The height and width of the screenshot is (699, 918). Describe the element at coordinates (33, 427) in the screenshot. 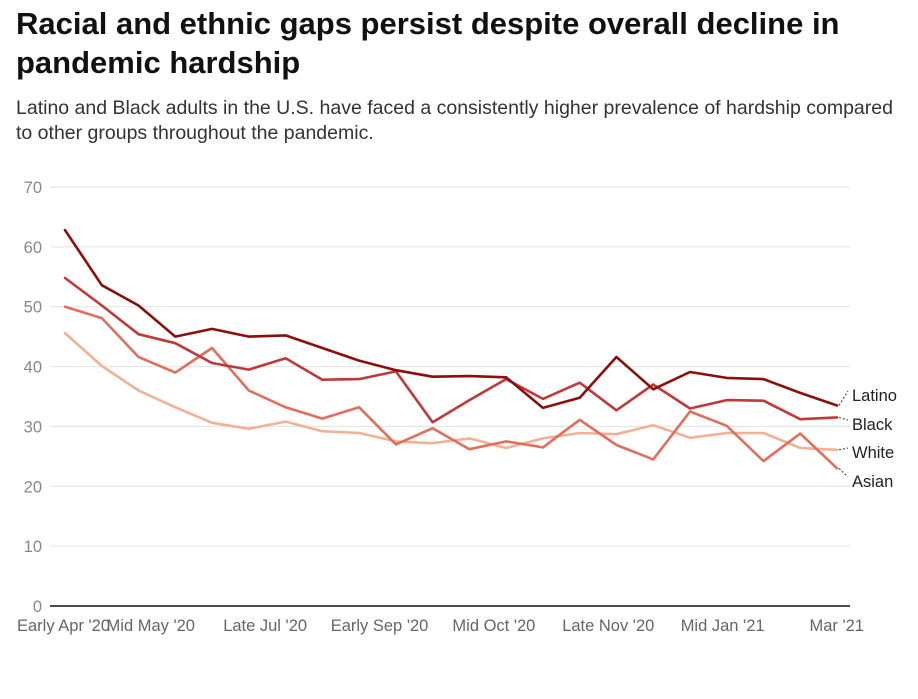

I see `y-tick-label: 30` at that location.